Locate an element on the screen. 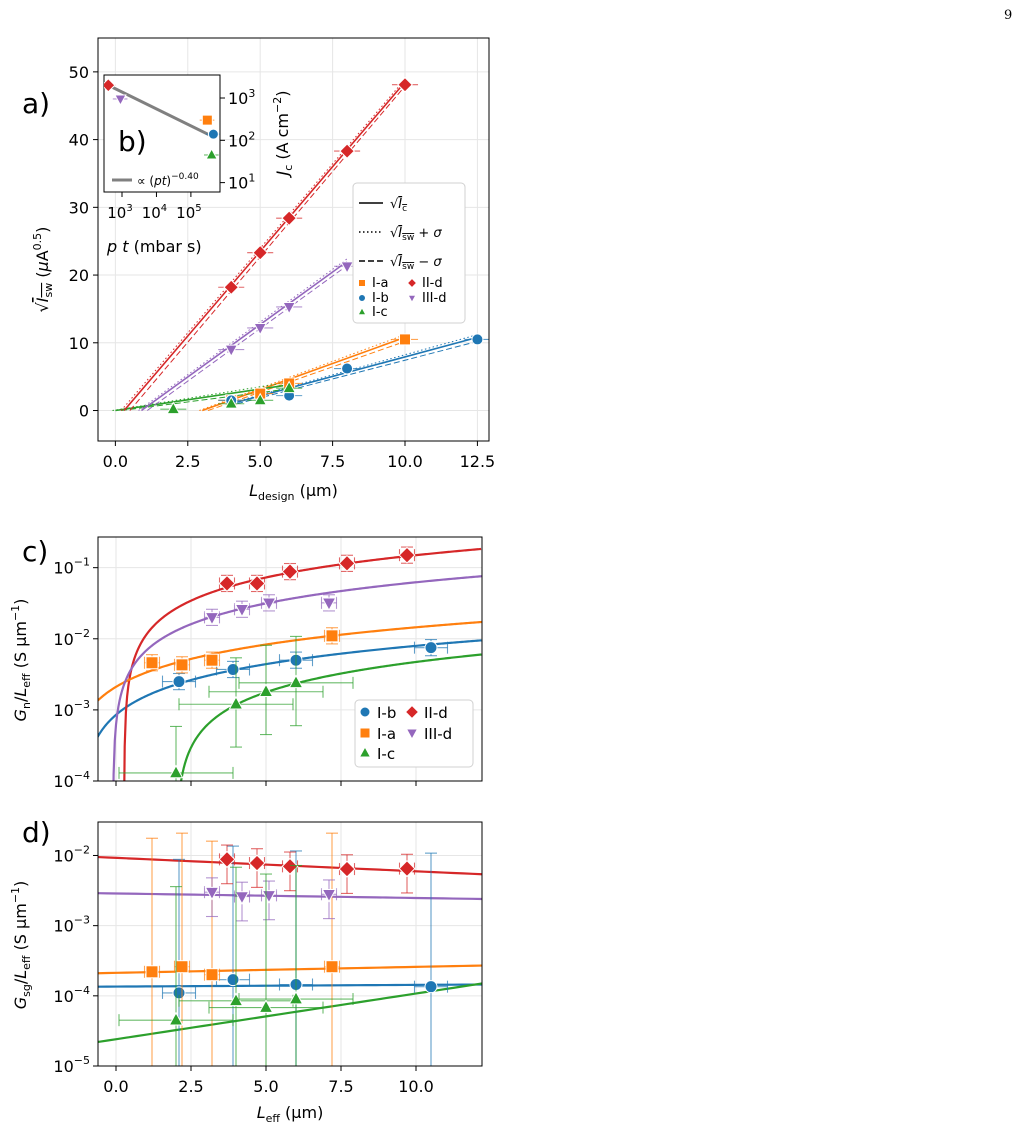 The height and width of the screenshot is (1130, 1027). inset-ylabel: Jc (A cm−2) is located at coordinates (283, 135).